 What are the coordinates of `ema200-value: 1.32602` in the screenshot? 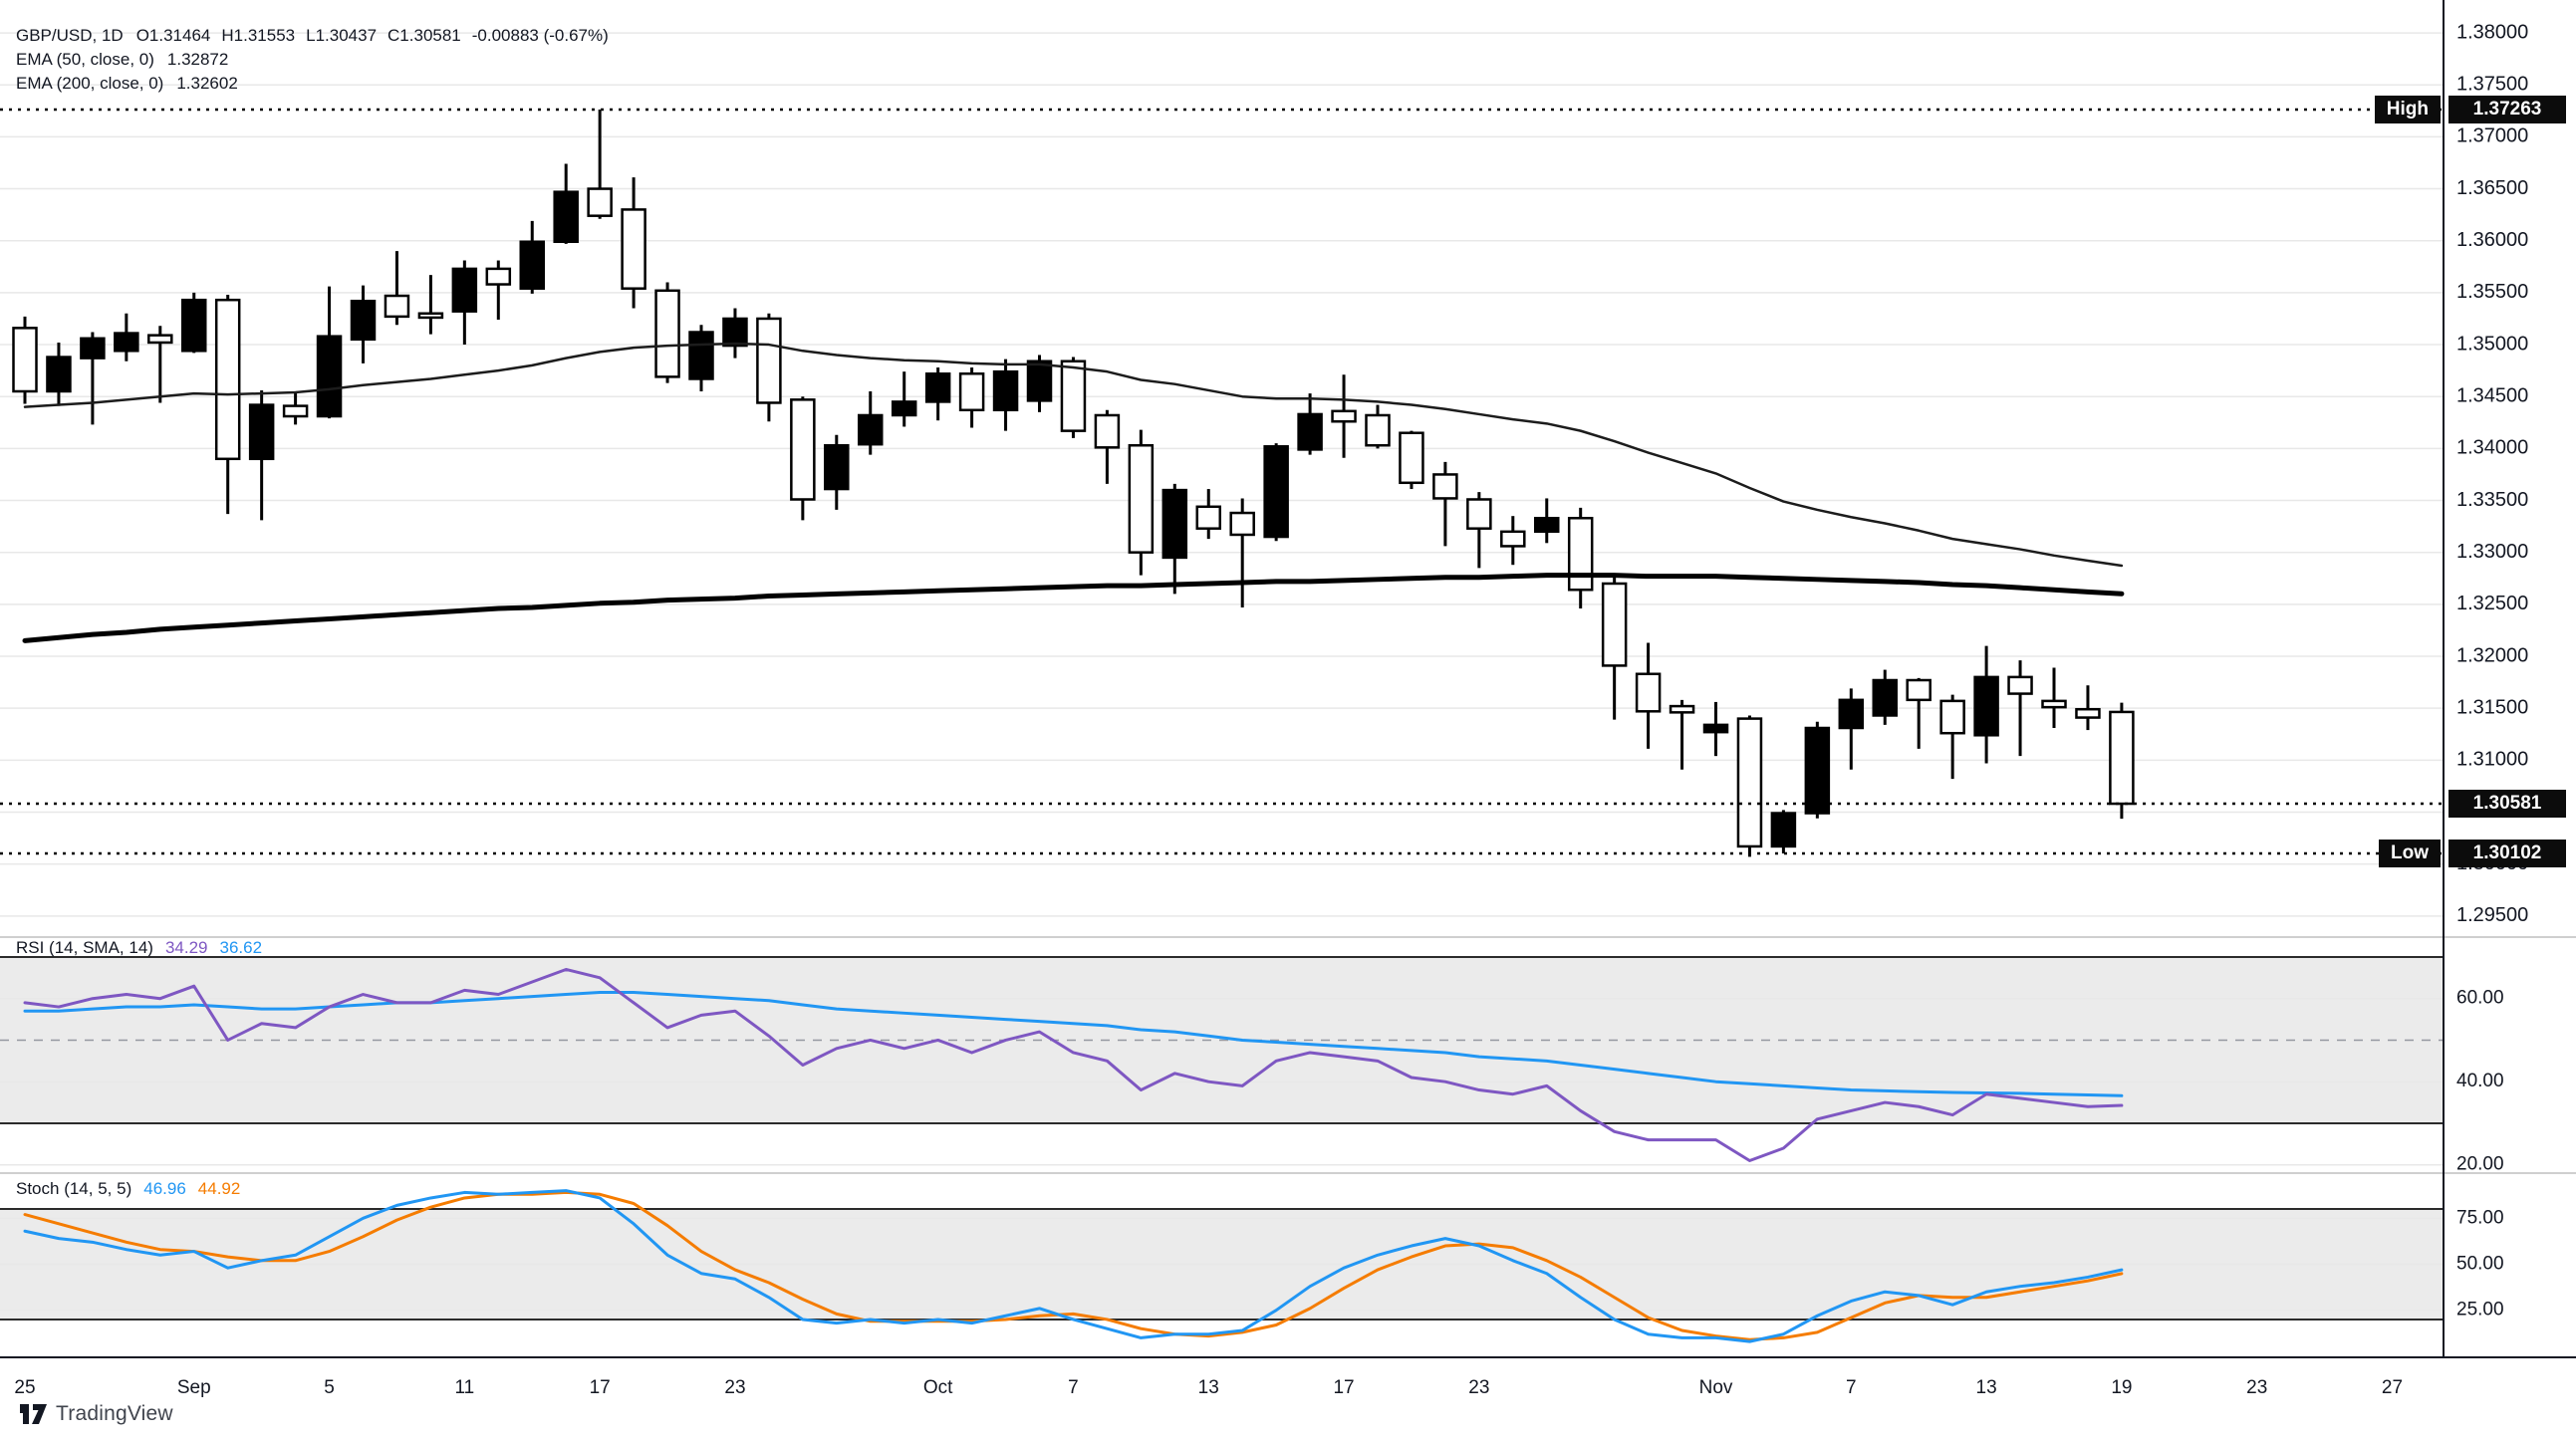 It's located at (207, 83).